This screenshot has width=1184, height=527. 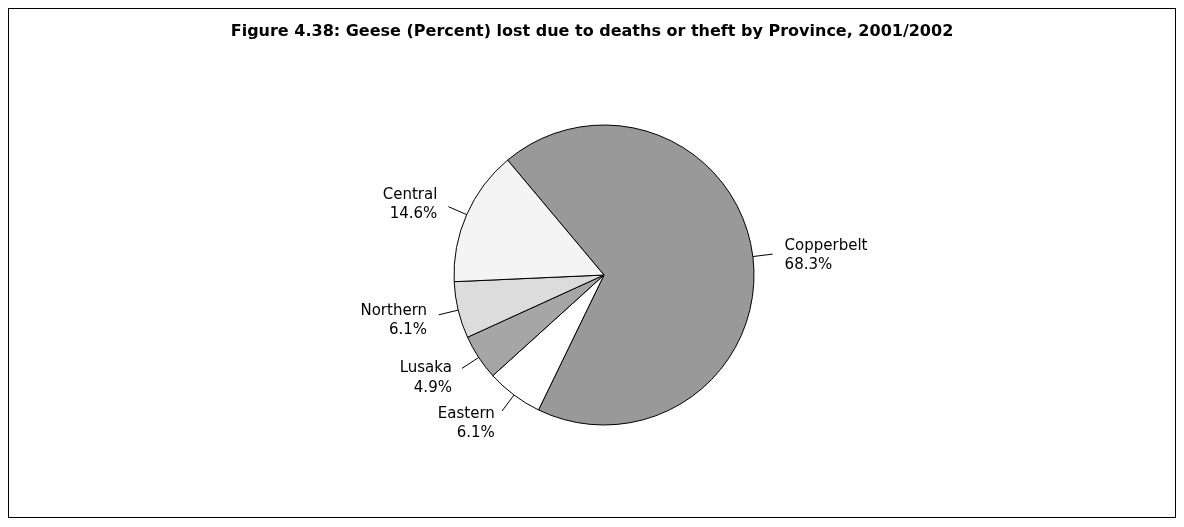 I want to click on slice-label: Lusaka, so click(x=425, y=367).